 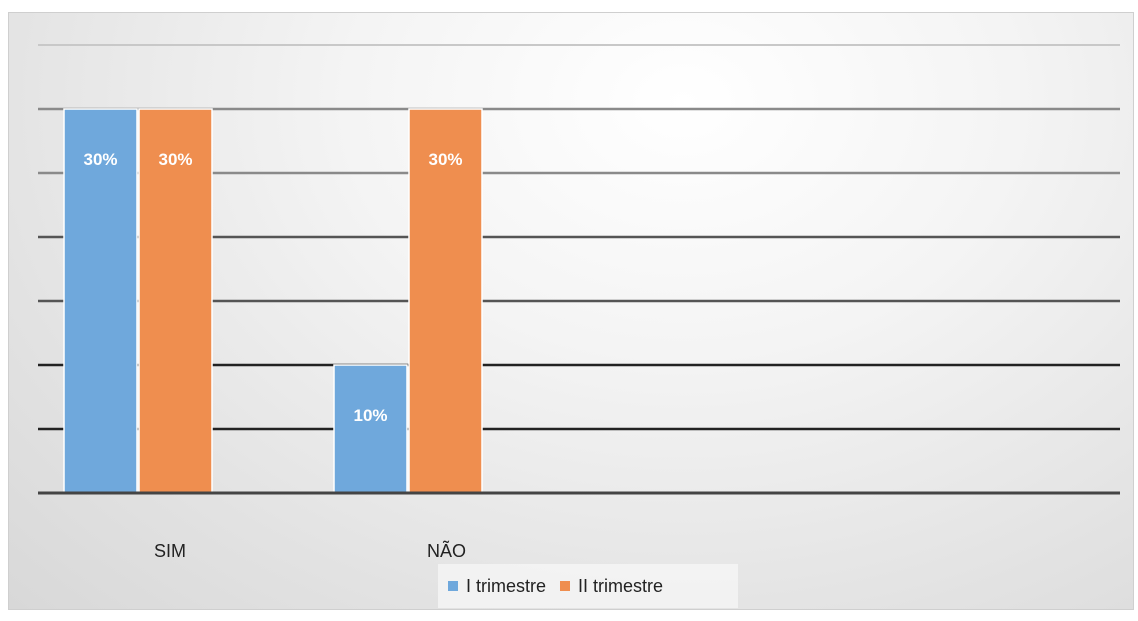 What do you see at coordinates (621, 585) in the screenshot?
I see `legend-label-series-1: II trimestre` at bounding box center [621, 585].